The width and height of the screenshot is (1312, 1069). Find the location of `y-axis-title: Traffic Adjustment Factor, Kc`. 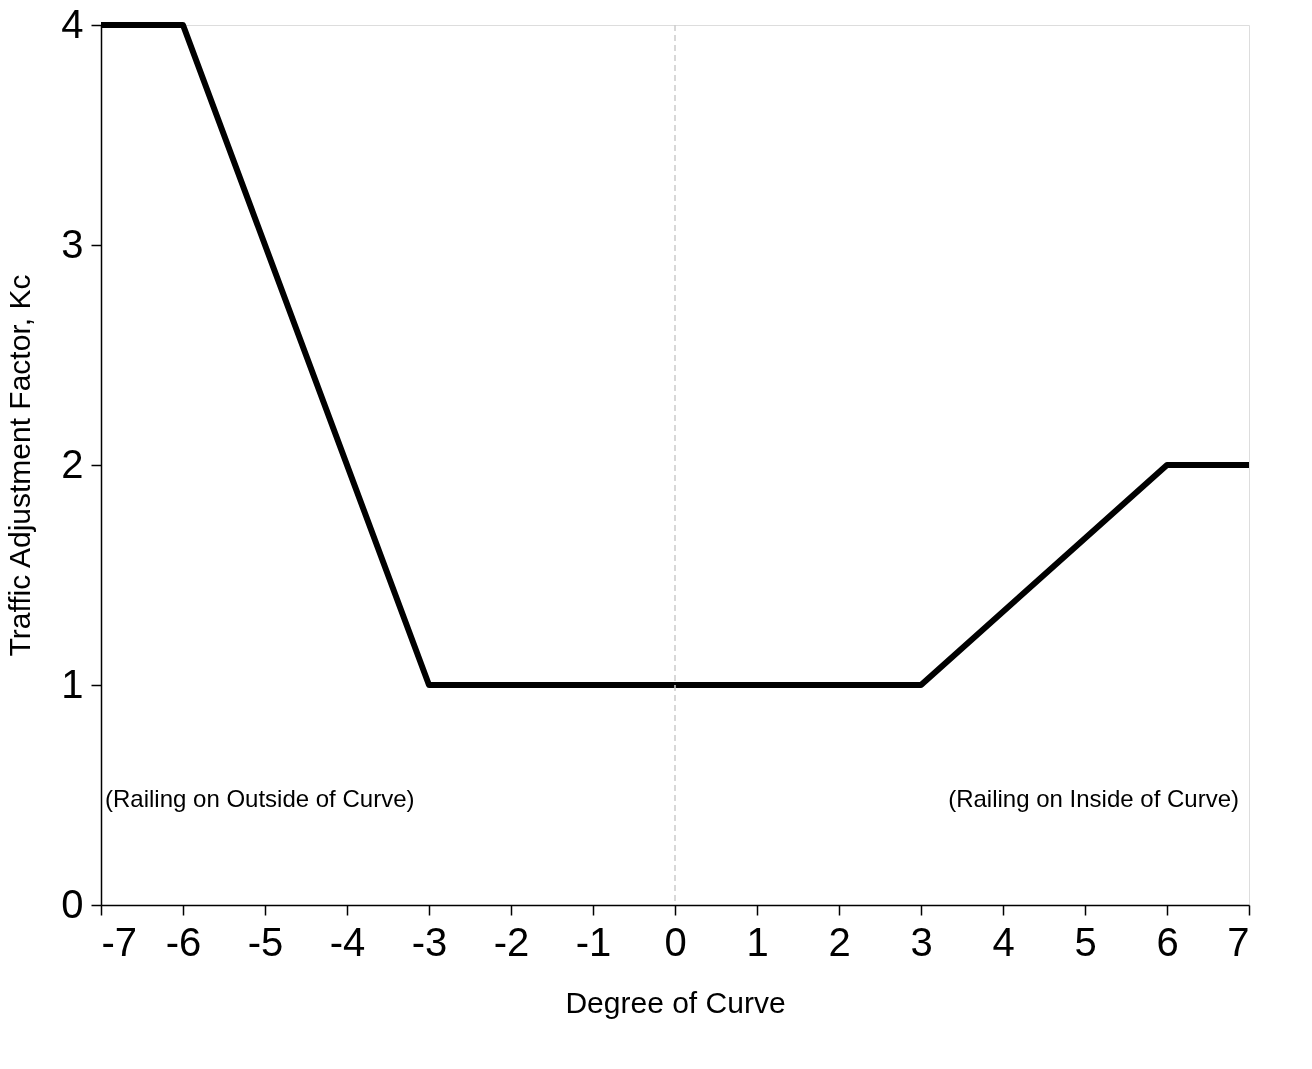

y-axis-title: Traffic Adjustment Factor, Kc is located at coordinates (20, 465).